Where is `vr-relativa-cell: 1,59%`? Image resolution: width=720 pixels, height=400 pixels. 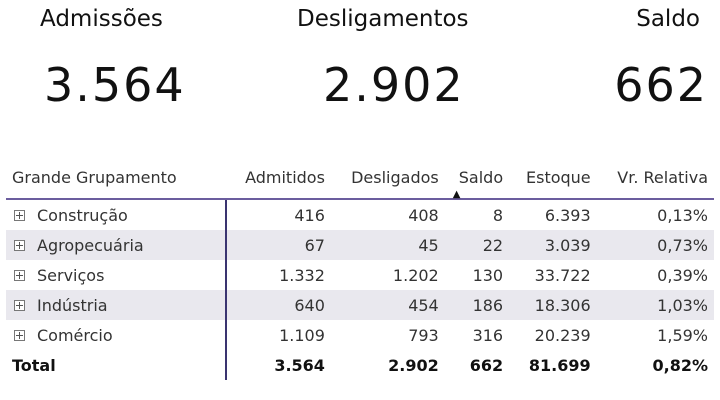 vr-relativa-cell: 1,59% is located at coordinates (682, 335).